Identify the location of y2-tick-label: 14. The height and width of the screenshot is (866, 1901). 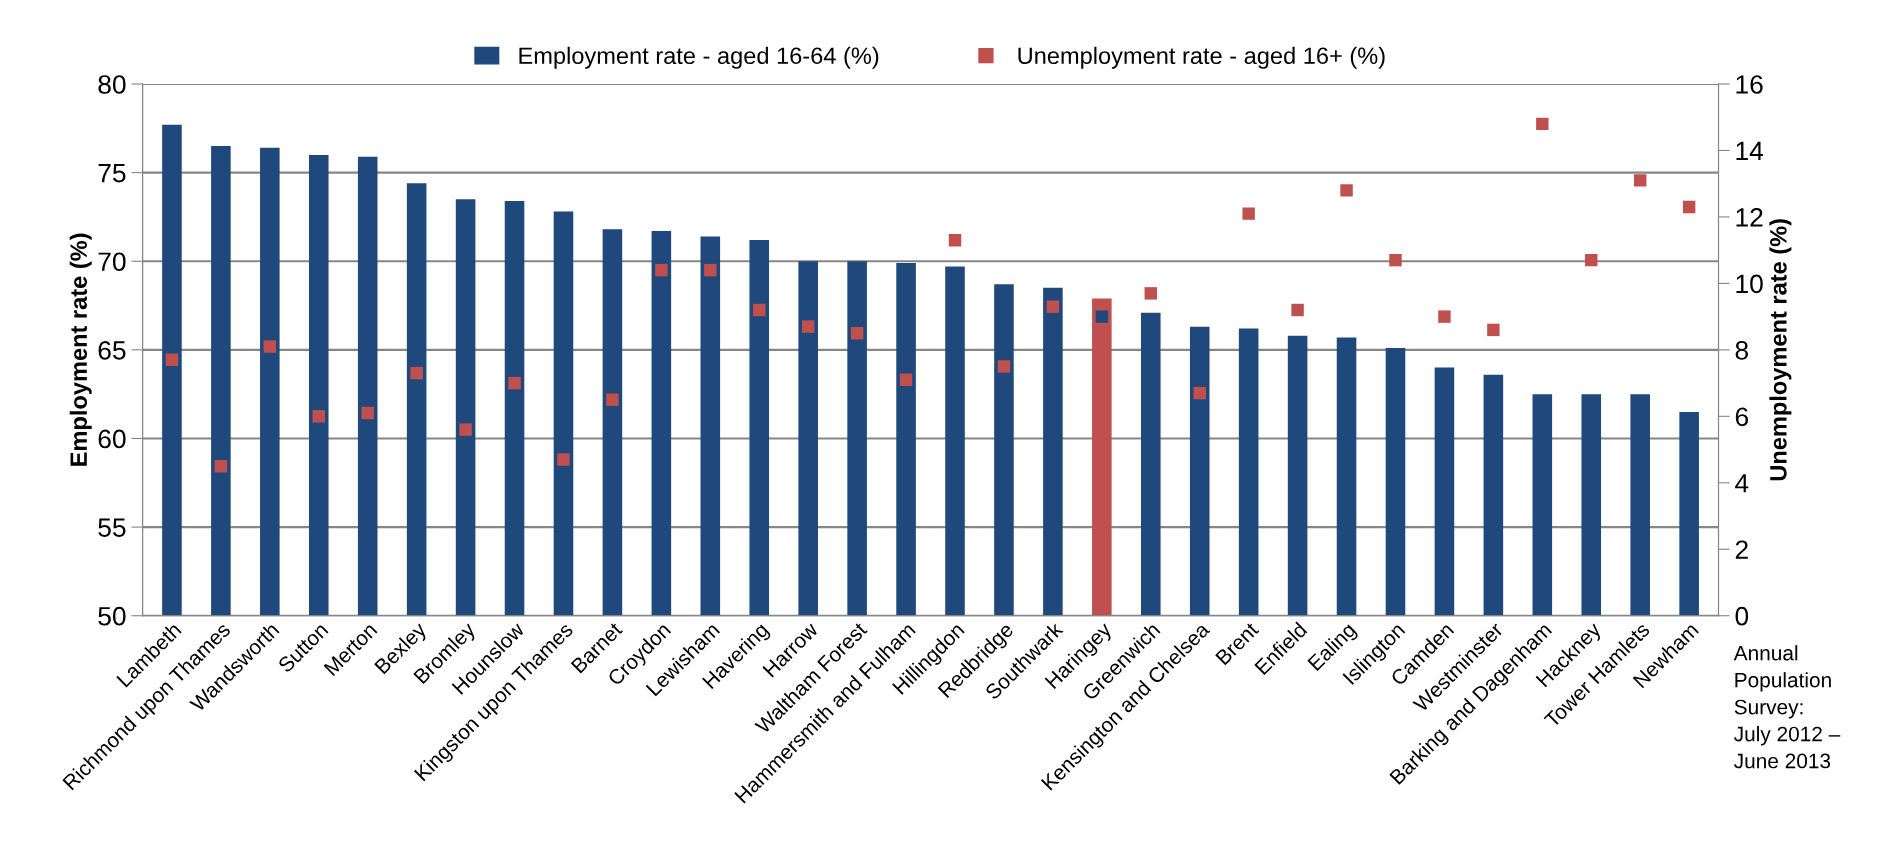
(1750, 151).